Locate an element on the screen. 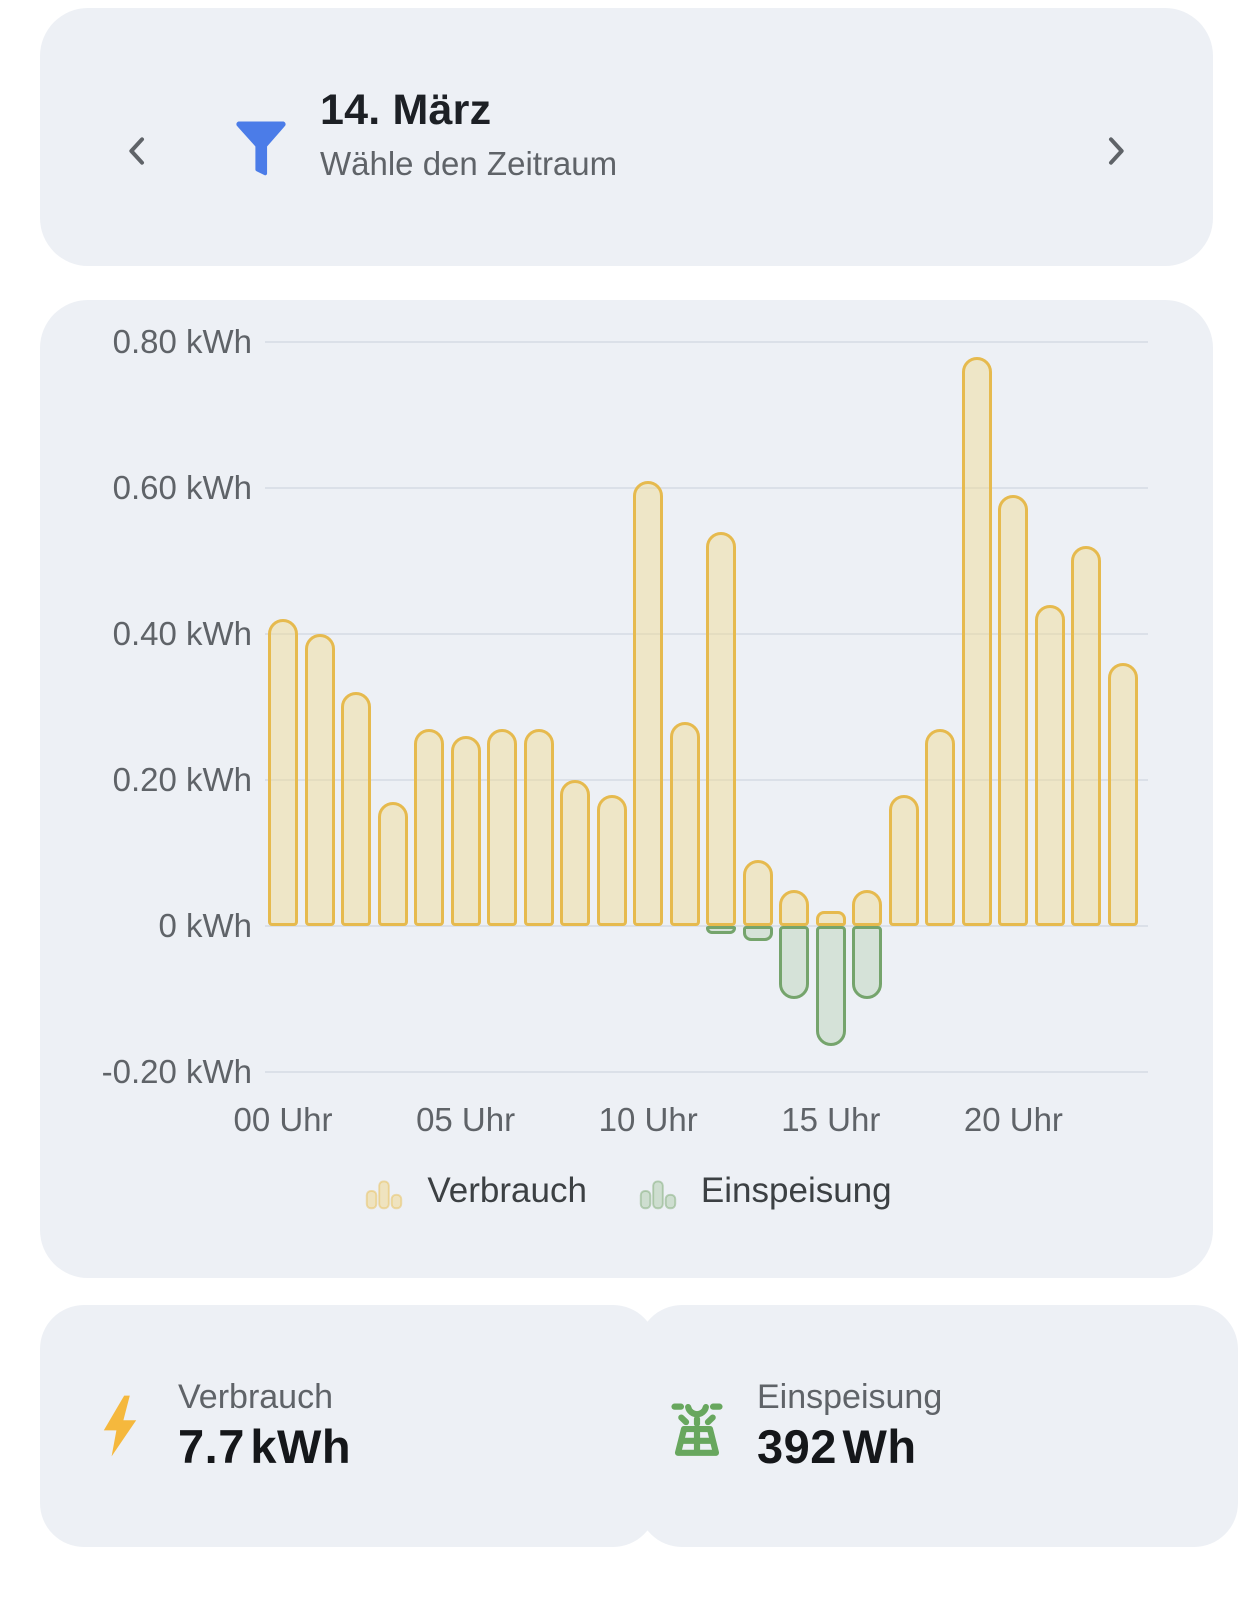 The height and width of the screenshot is (1600, 1253). gridline--0.20kWh is located at coordinates (706, 1072).